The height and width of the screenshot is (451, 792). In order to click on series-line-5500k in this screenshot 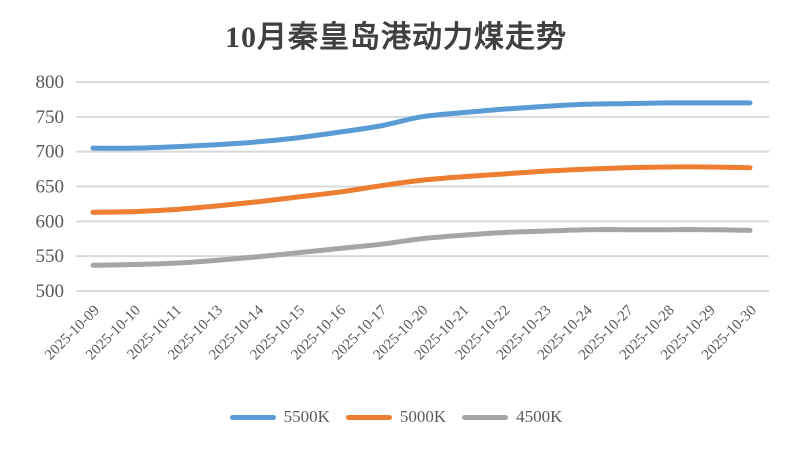, I will do `click(421, 125)`.